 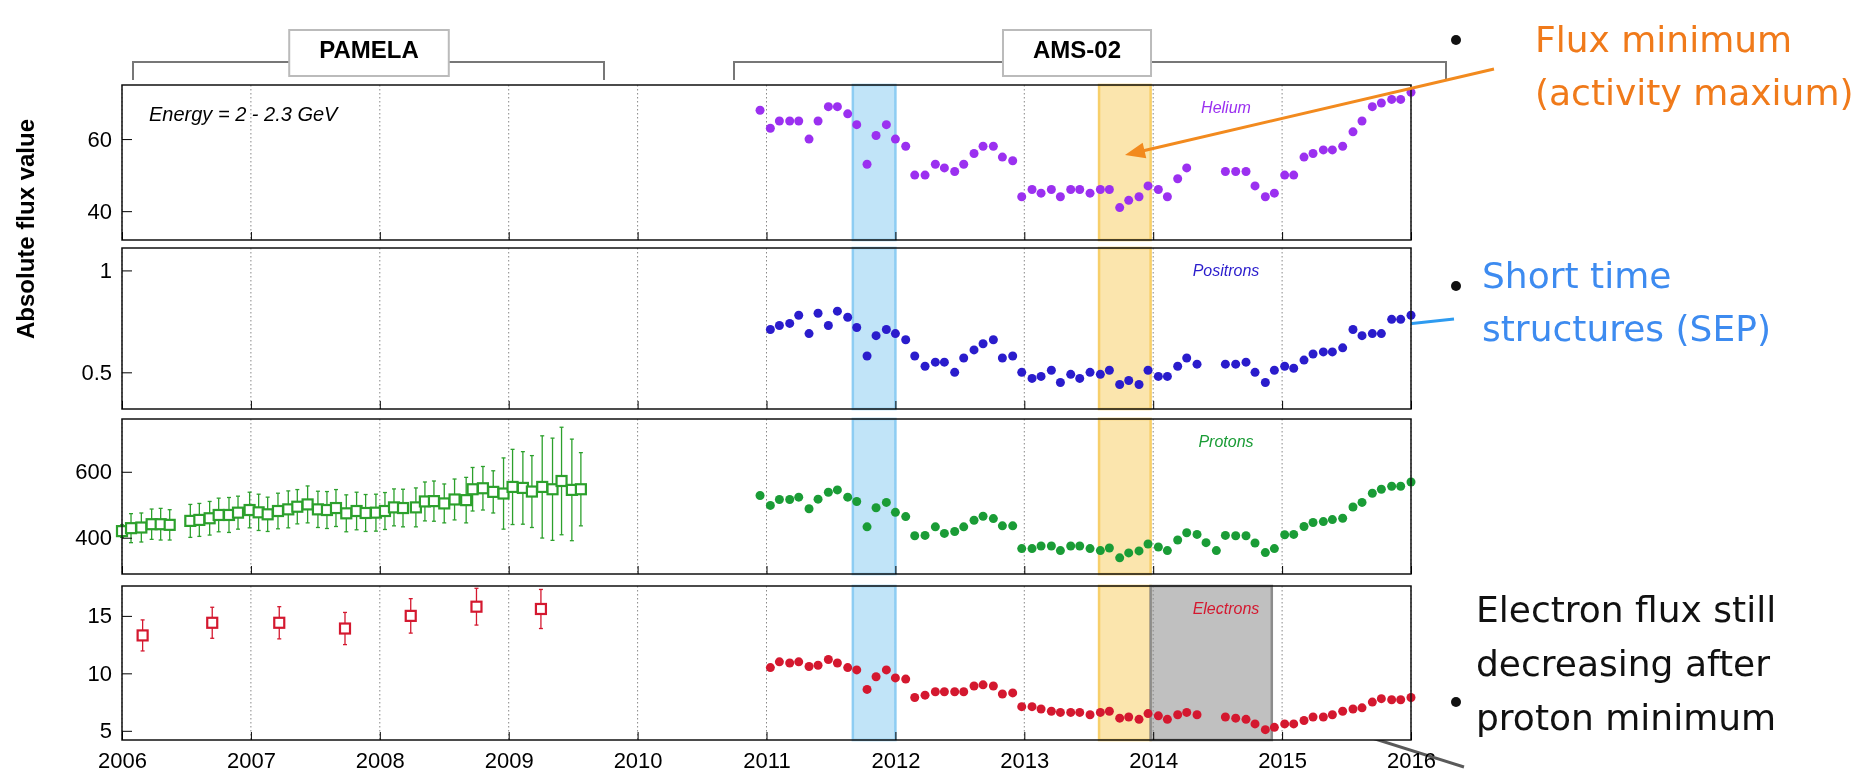 What do you see at coordinates (896, 760) in the screenshot?
I see `x-tick-label: 2012` at bounding box center [896, 760].